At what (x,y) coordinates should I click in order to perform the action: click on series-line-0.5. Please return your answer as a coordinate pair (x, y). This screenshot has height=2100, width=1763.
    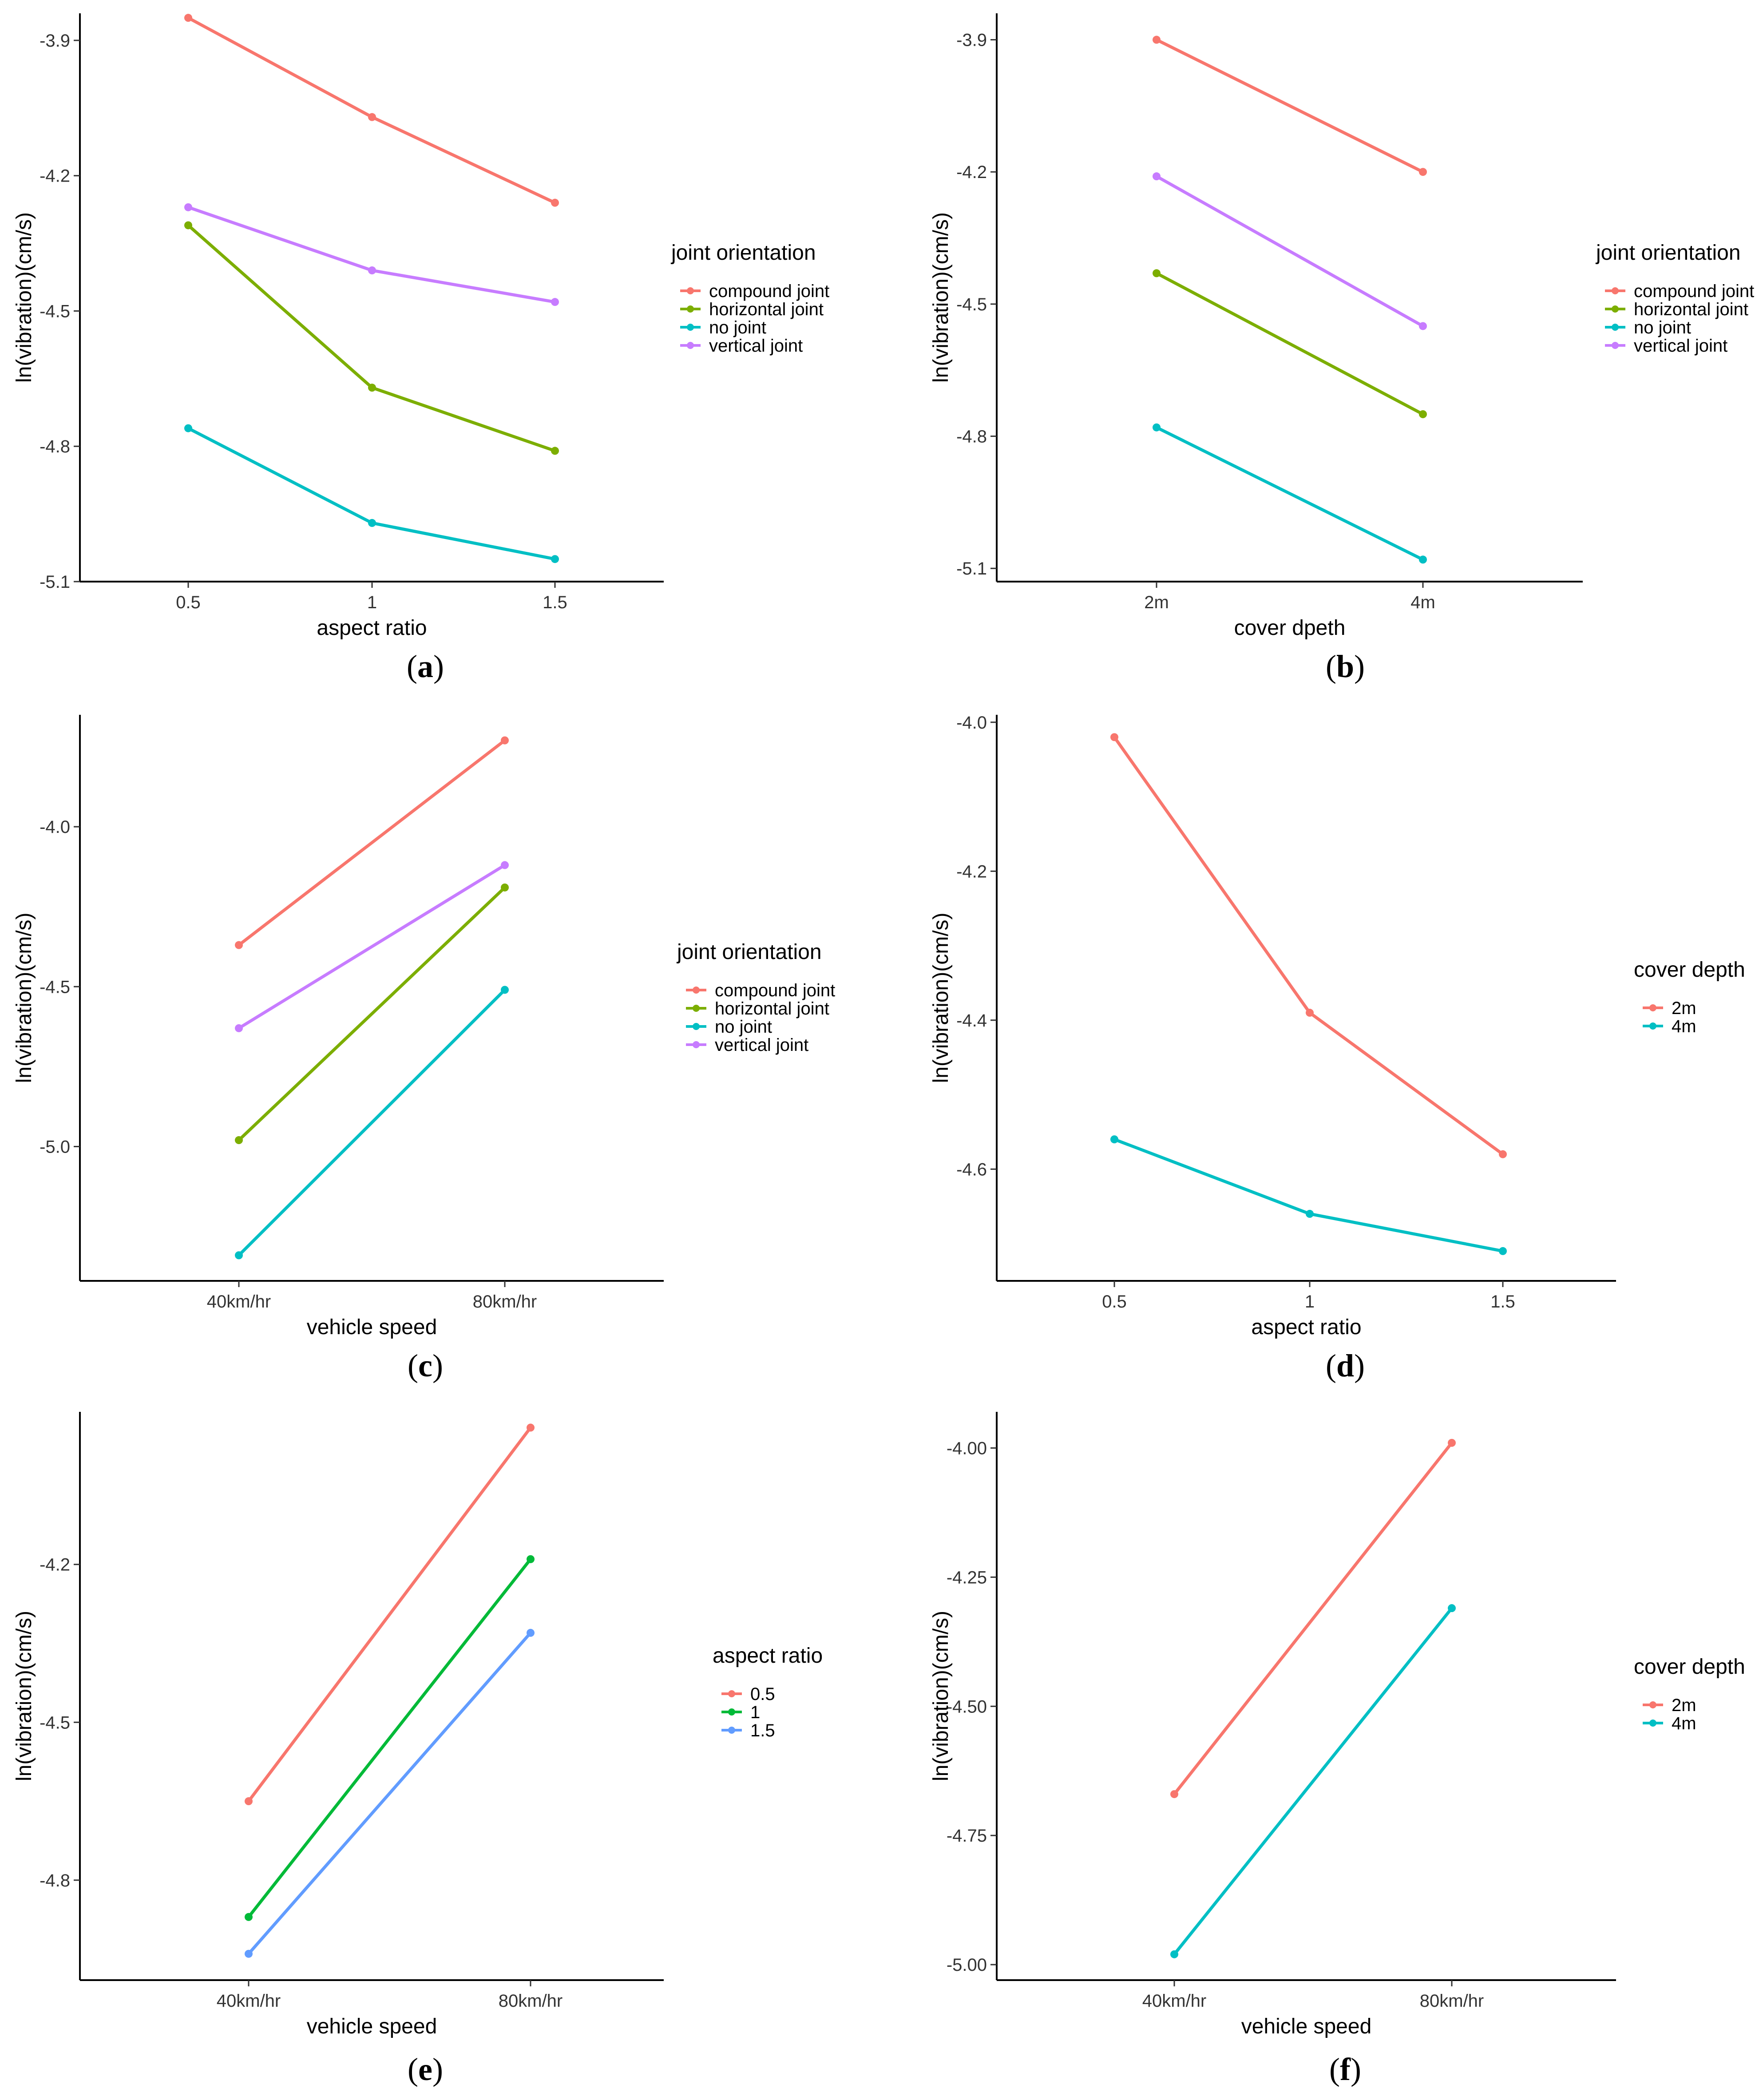
    Looking at the image, I should click on (390, 1614).